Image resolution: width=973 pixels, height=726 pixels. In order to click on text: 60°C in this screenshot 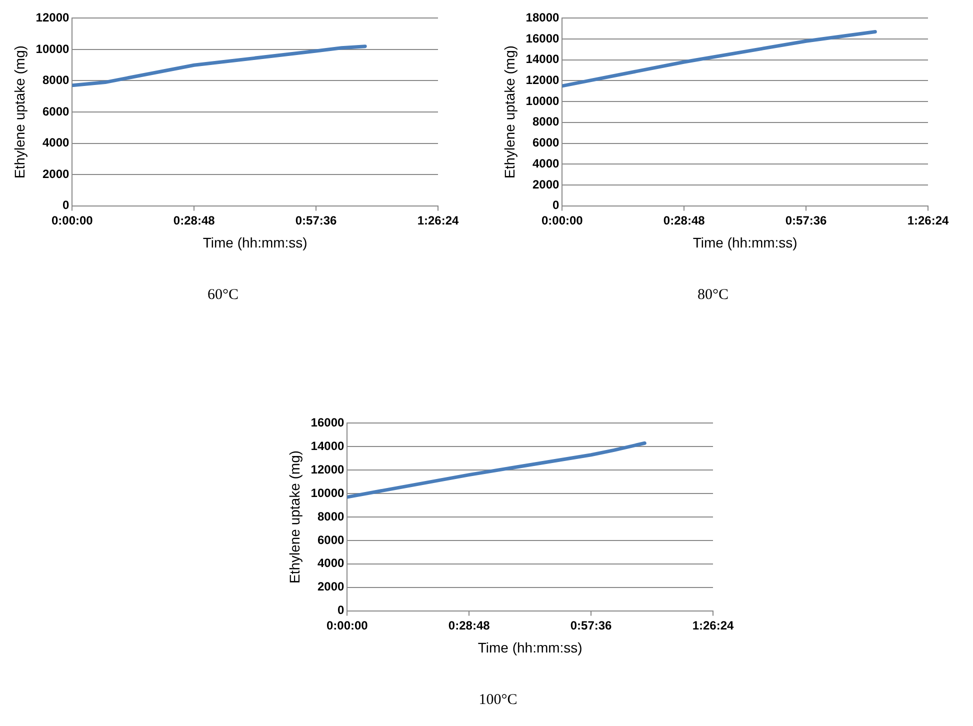, I will do `click(223, 294)`.